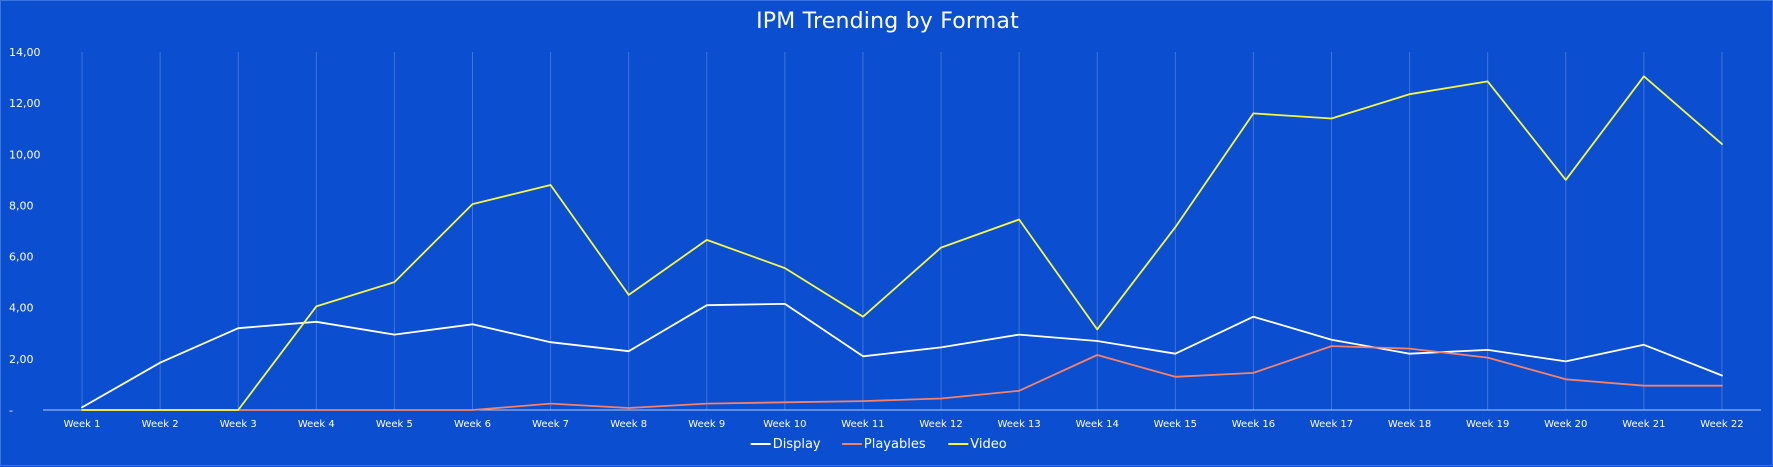  Describe the element at coordinates (1253, 424) in the screenshot. I see `x-tick-label: Week 16` at that location.